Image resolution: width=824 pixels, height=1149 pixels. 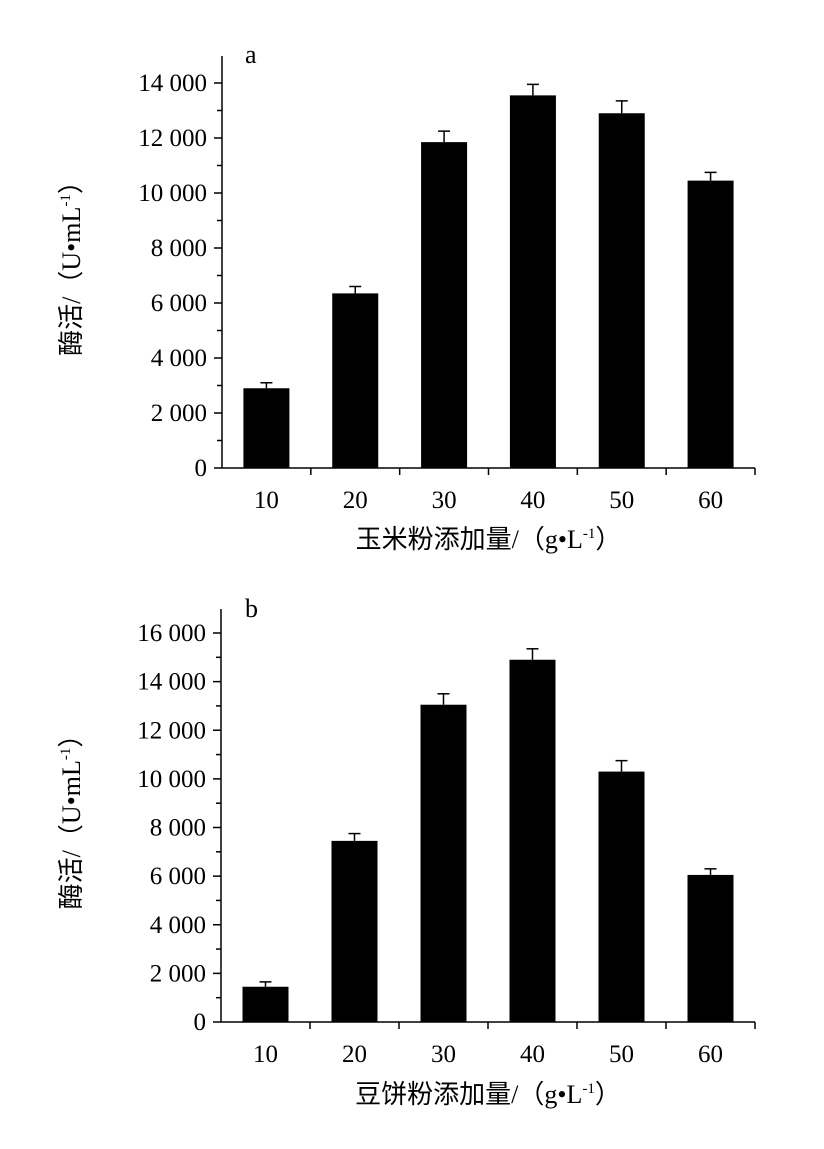 I want to click on y-tick-label: 16 000, so click(x=171, y=633).